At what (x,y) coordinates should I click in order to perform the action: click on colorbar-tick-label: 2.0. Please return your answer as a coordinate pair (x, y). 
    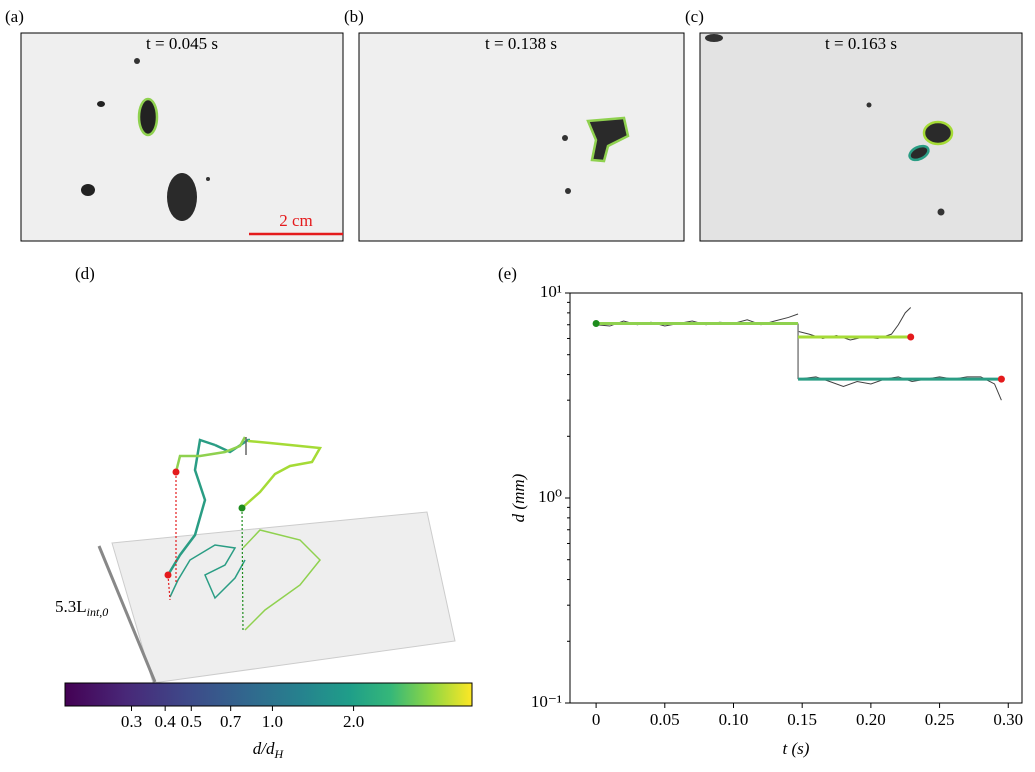
    Looking at the image, I should click on (353, 721).